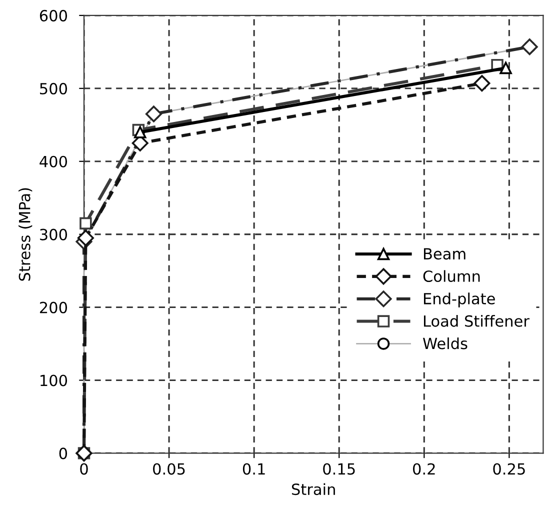 This screenshot has width=560, height=515. What do you see at coordinates (313, 489) in the screenshot?
I see `x-axis-title: Strain` at bounding box center [313, 489].